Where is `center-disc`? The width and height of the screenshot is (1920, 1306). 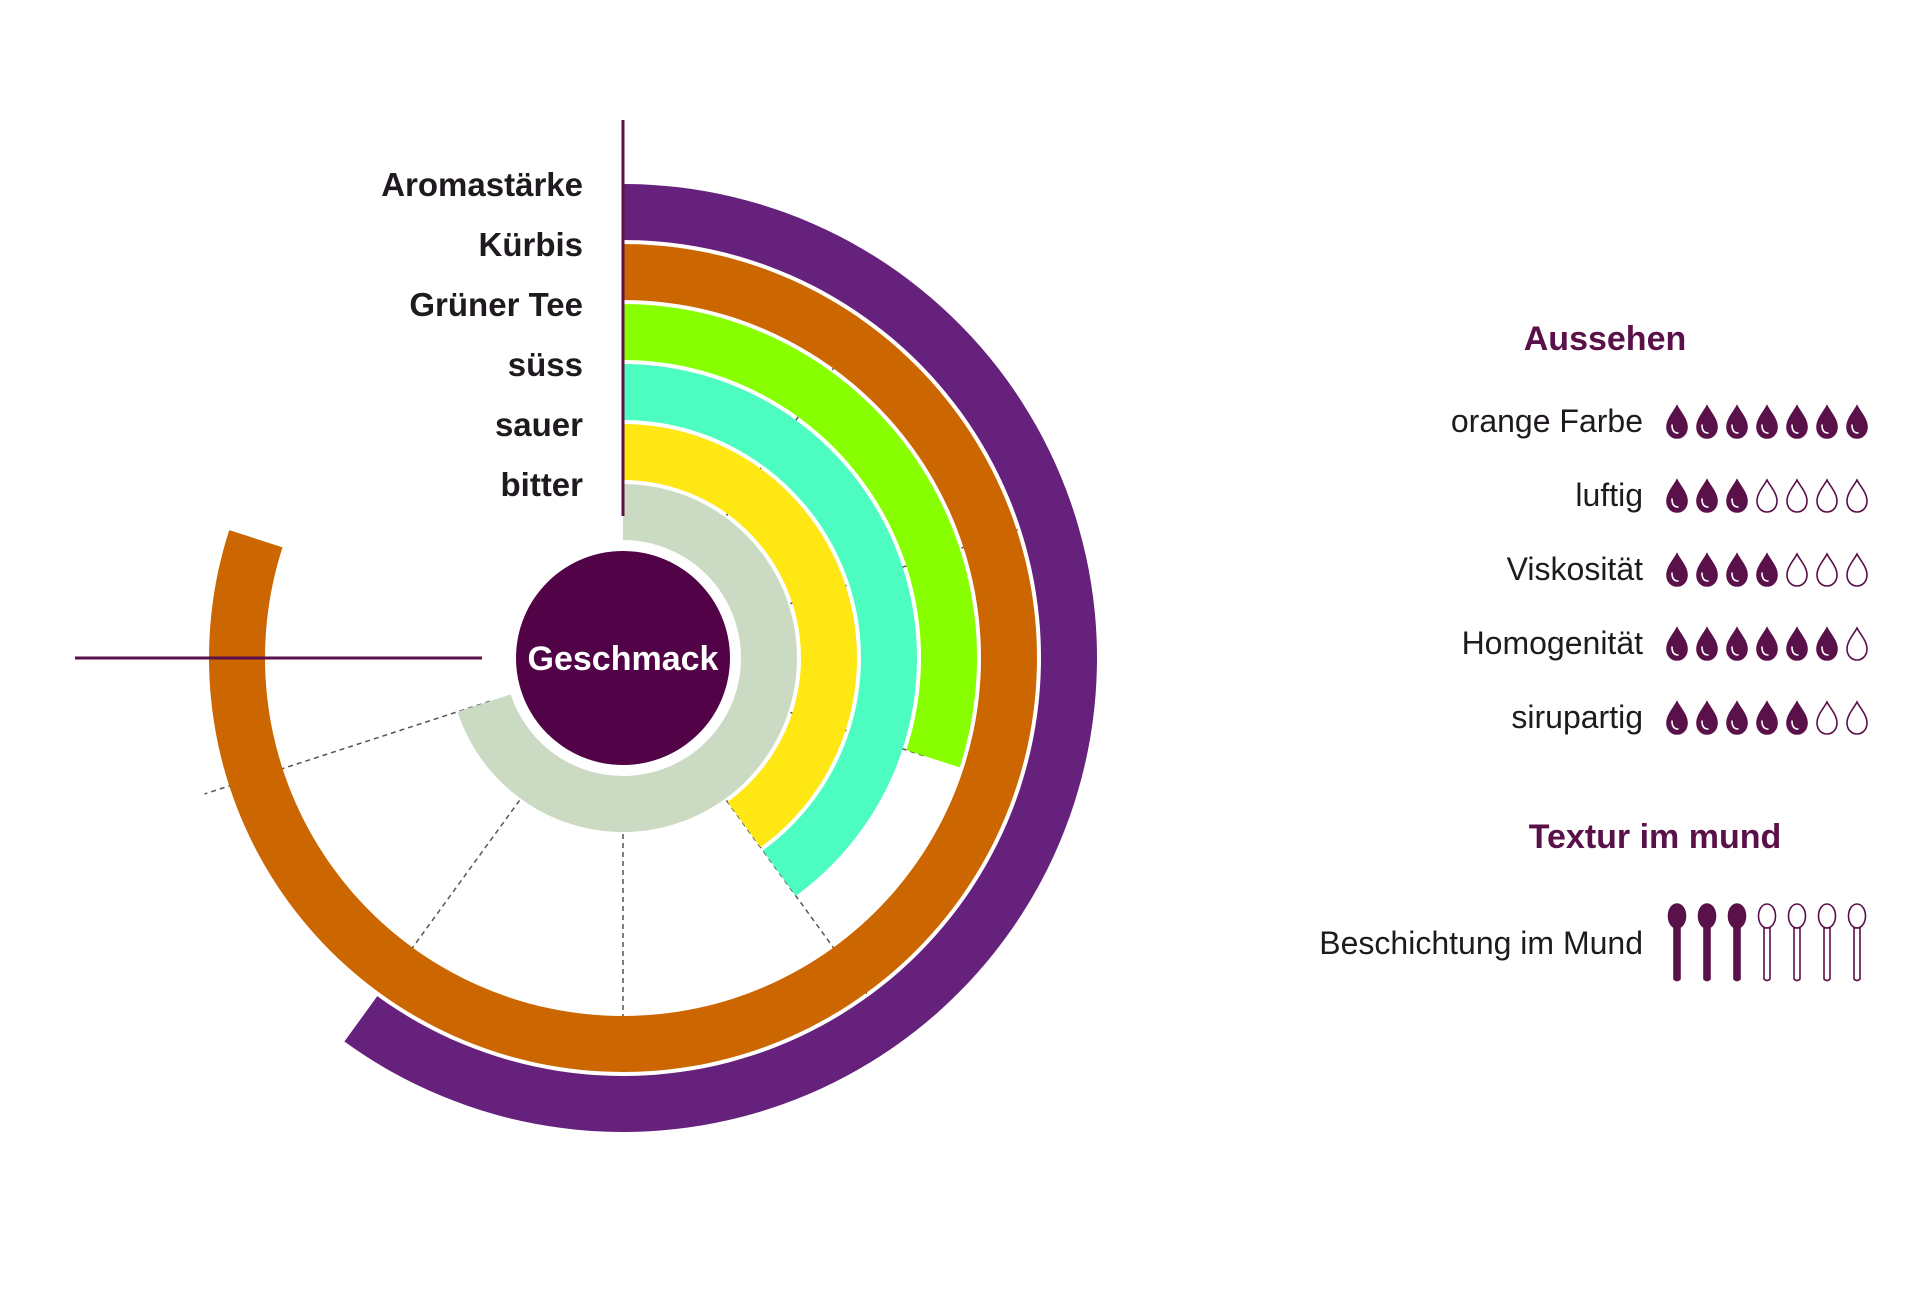
center-disc is located at coordinates (623, 658).